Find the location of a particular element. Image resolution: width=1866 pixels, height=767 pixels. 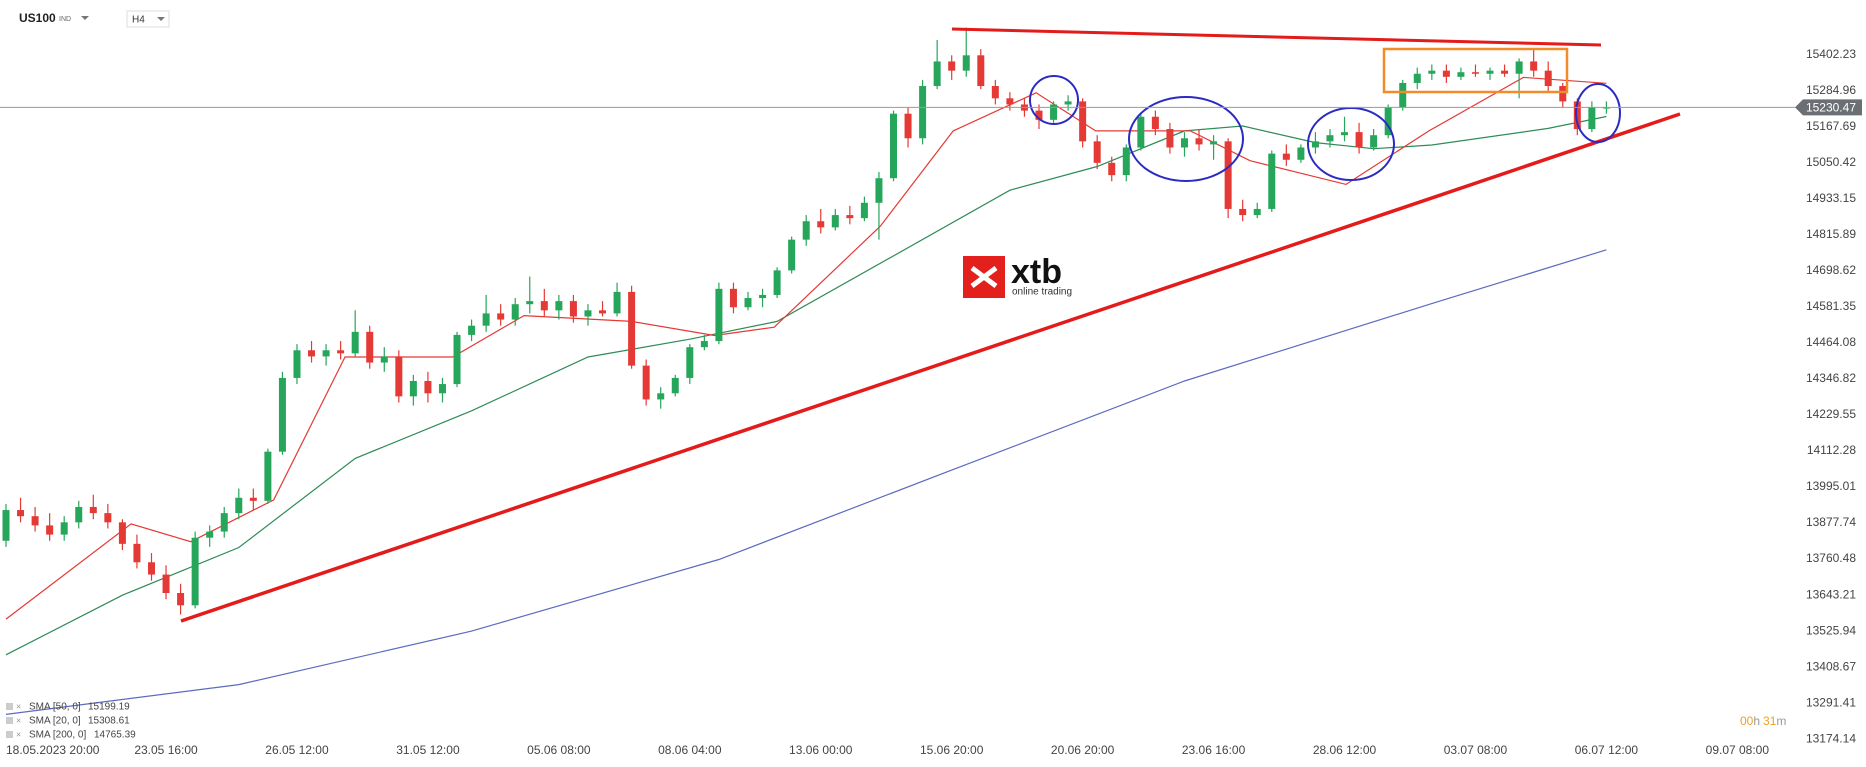

y-tick-label: 13995.01 is located at coordinates (1831, 486).